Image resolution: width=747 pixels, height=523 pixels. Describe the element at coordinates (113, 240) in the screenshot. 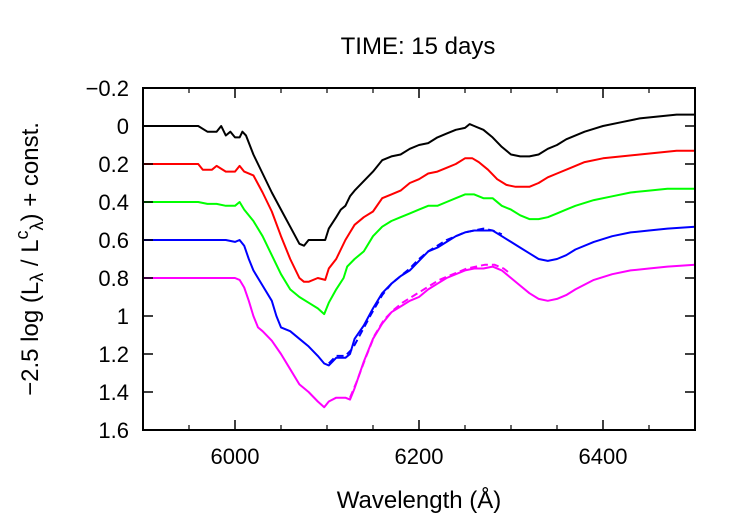

I see `y-tick-label: 0.6` at that location.